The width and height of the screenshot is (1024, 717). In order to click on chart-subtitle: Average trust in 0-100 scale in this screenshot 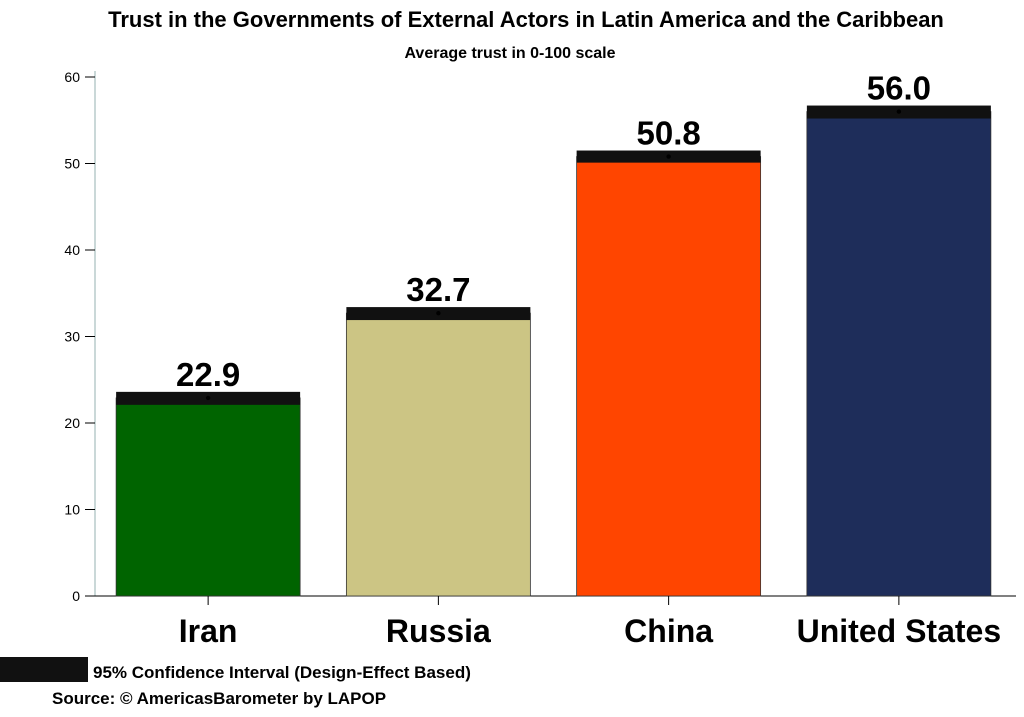, I will do `click(509, 53)`.